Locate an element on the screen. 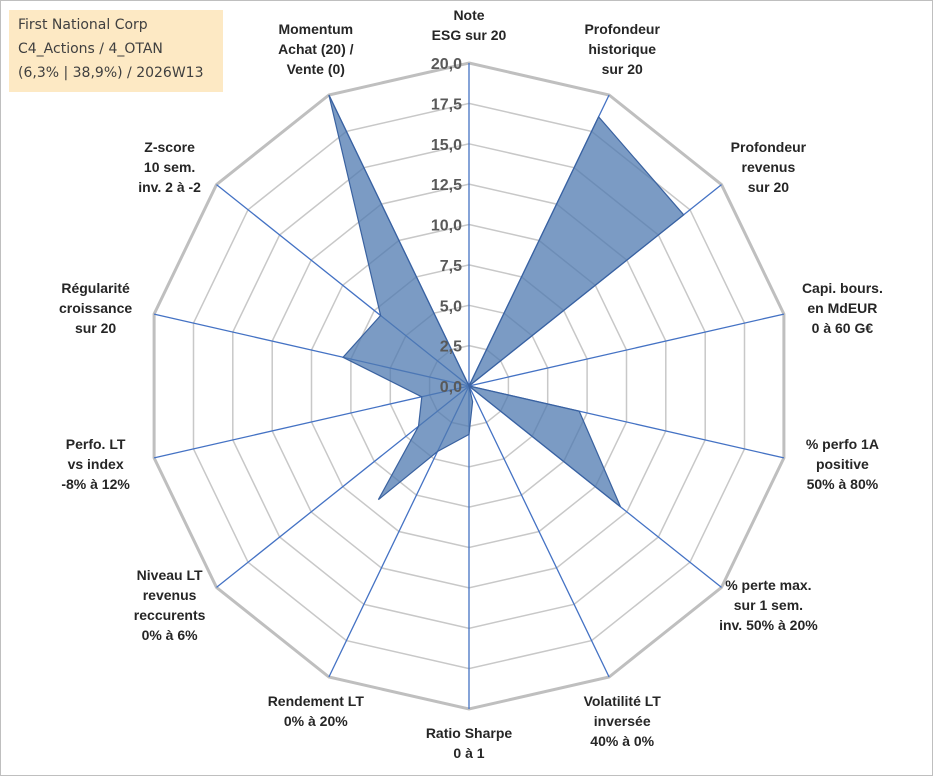 Image resolution: width=933 pixels, height=777 pixels. tick-label: 10,0 is located at coordinates (446, 226).